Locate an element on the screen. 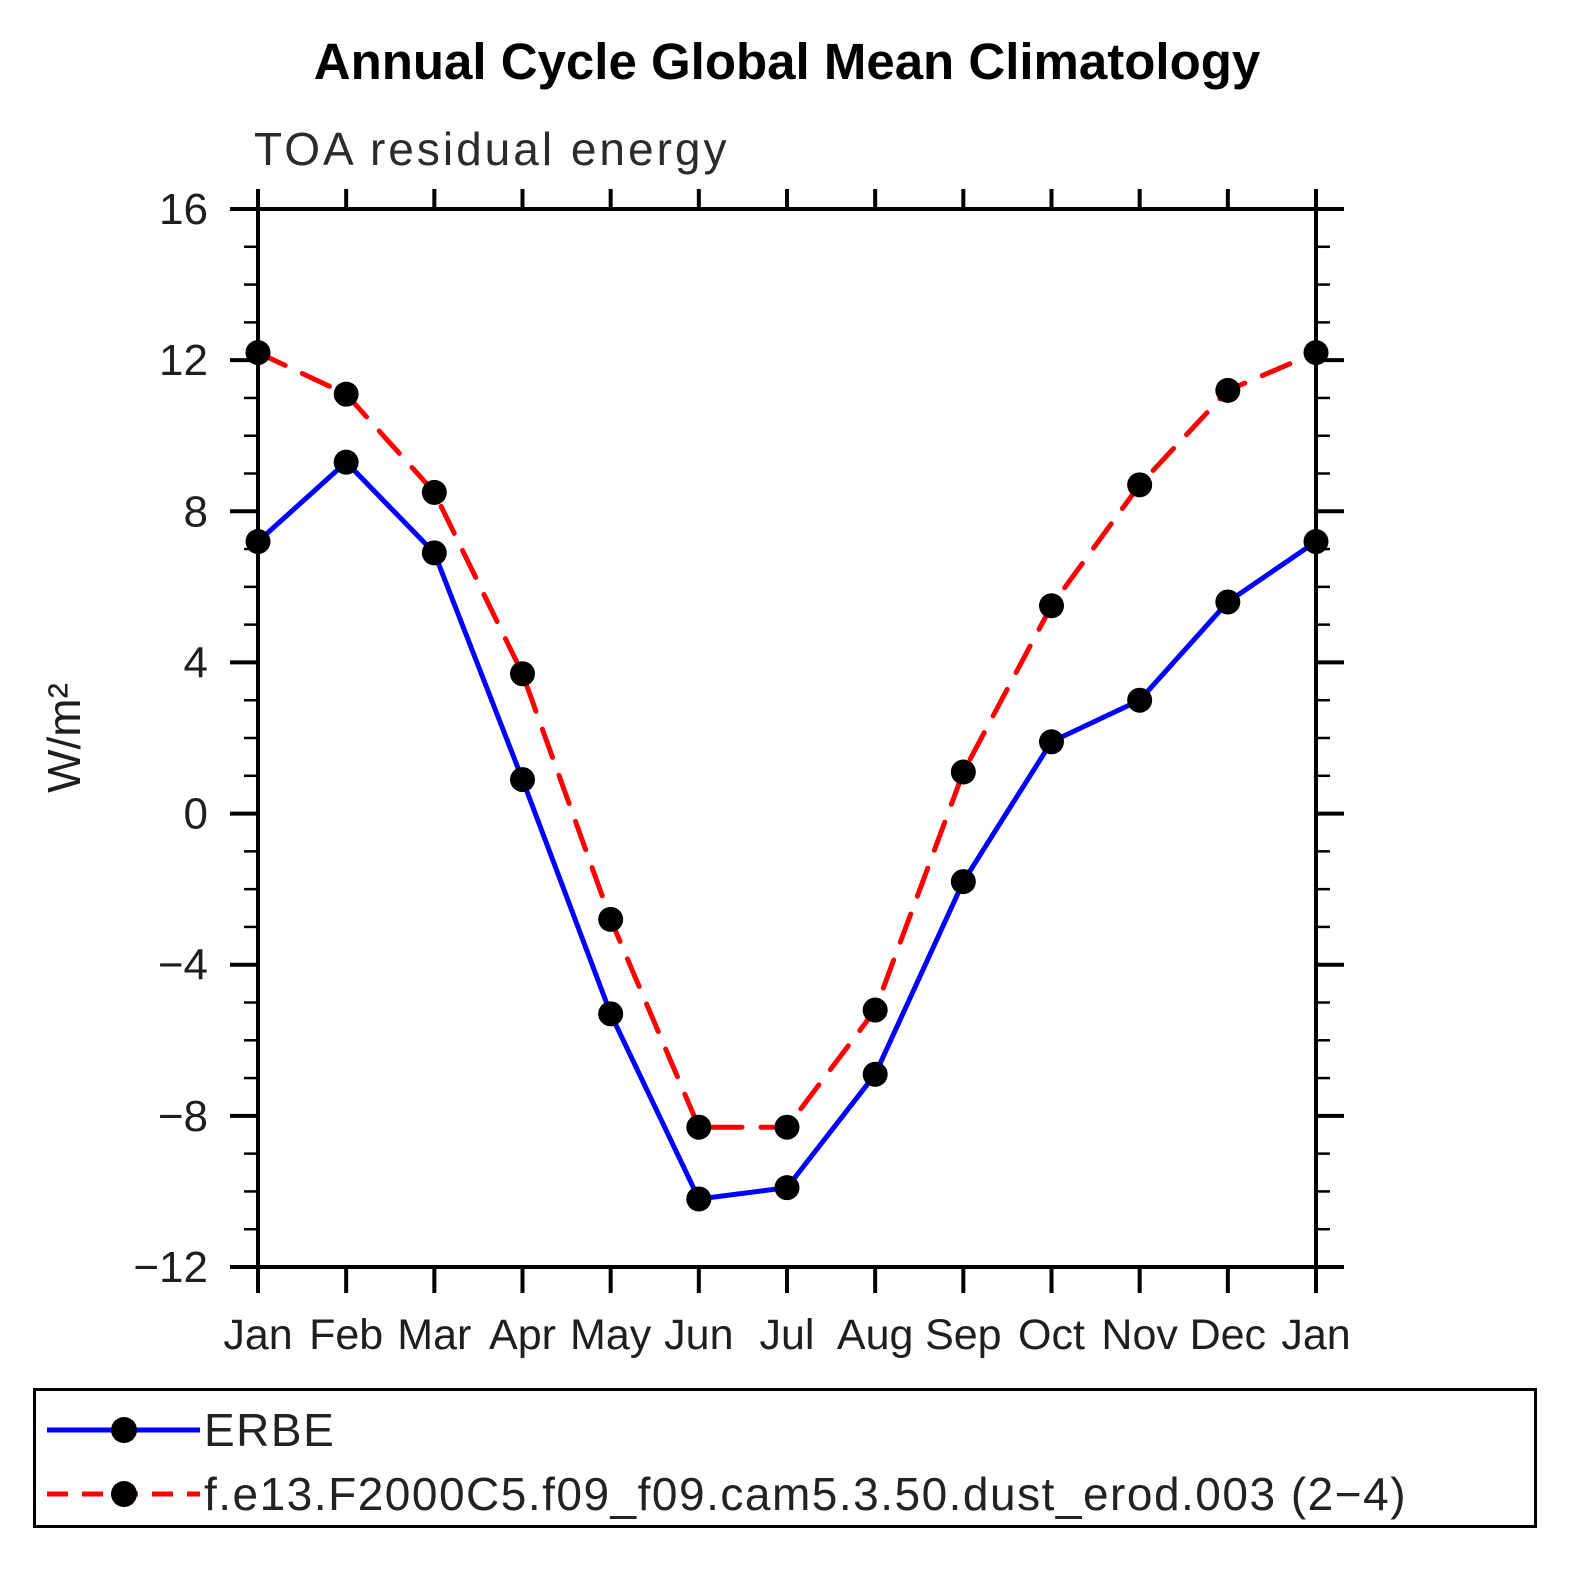 The height and width of the screenshot is (1574, 1574). chart-title: Annual Cycle Global Mean Climatology is located at coordinates (787, 61).